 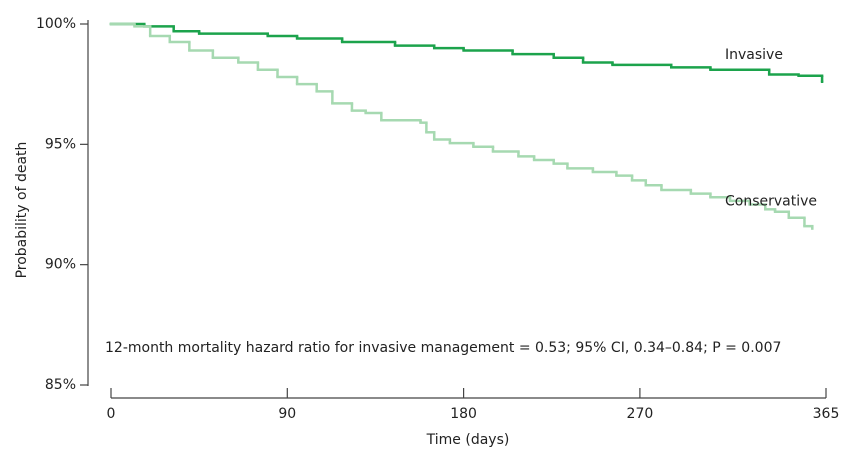 What do you see at coordinates (60, 385) in the screenshot?
I see `y-tick-label: 85%` at bounding box center [60, 385].